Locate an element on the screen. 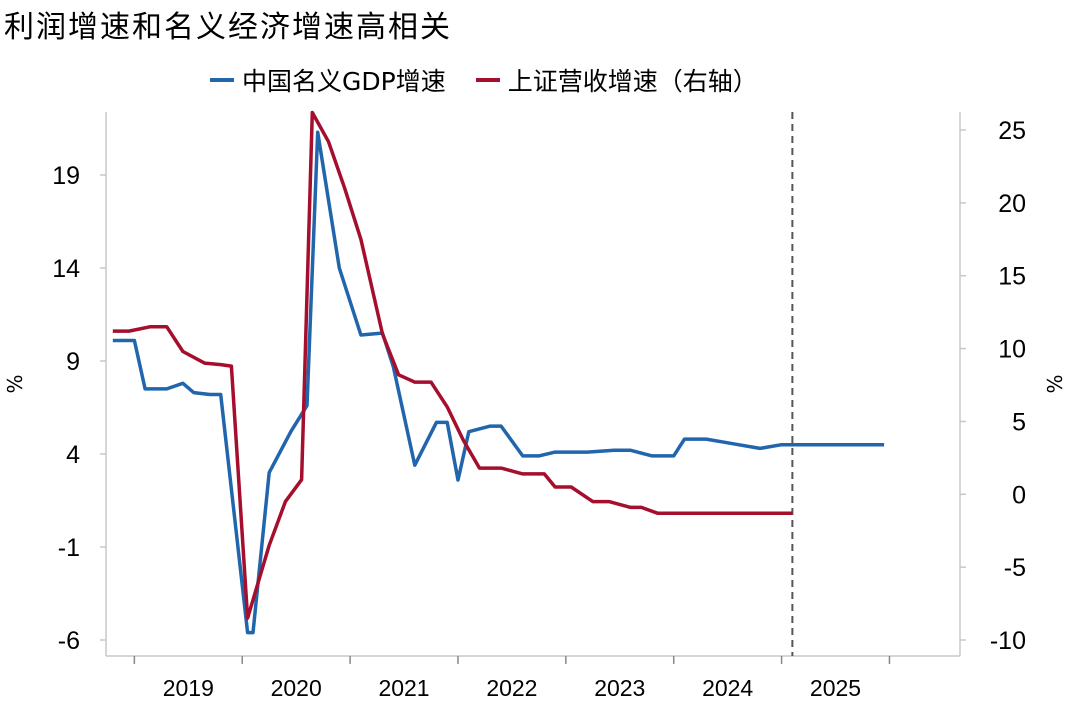 This screenshot has width=1080, height=704. legend-label-gdp: 中国名义GDP增速 is located at coordinates (344, 81).